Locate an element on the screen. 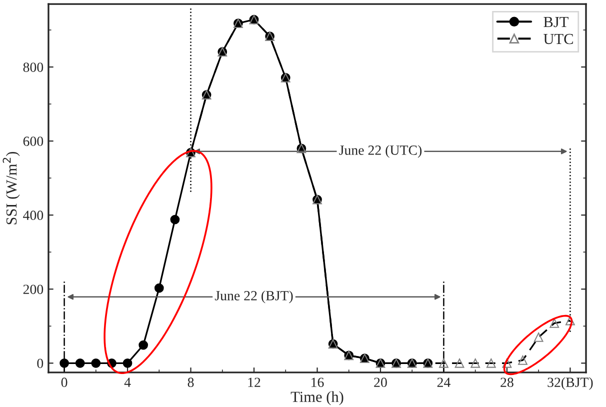 The image size is (606, 407). y-tick-label: 400 is located at coordinates (33, 215).